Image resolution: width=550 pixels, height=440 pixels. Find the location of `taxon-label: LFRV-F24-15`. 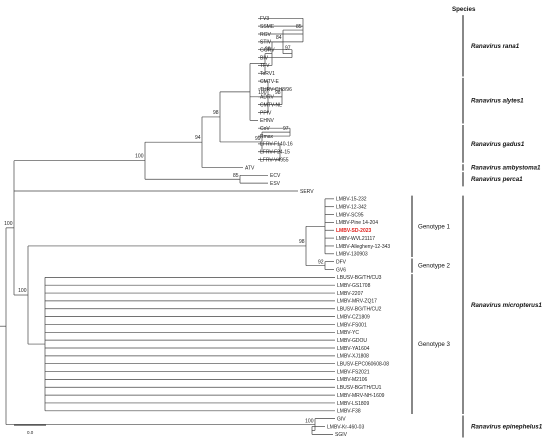

taxon-label: LFRV-F24-15 is located at coordinates (275, 153).